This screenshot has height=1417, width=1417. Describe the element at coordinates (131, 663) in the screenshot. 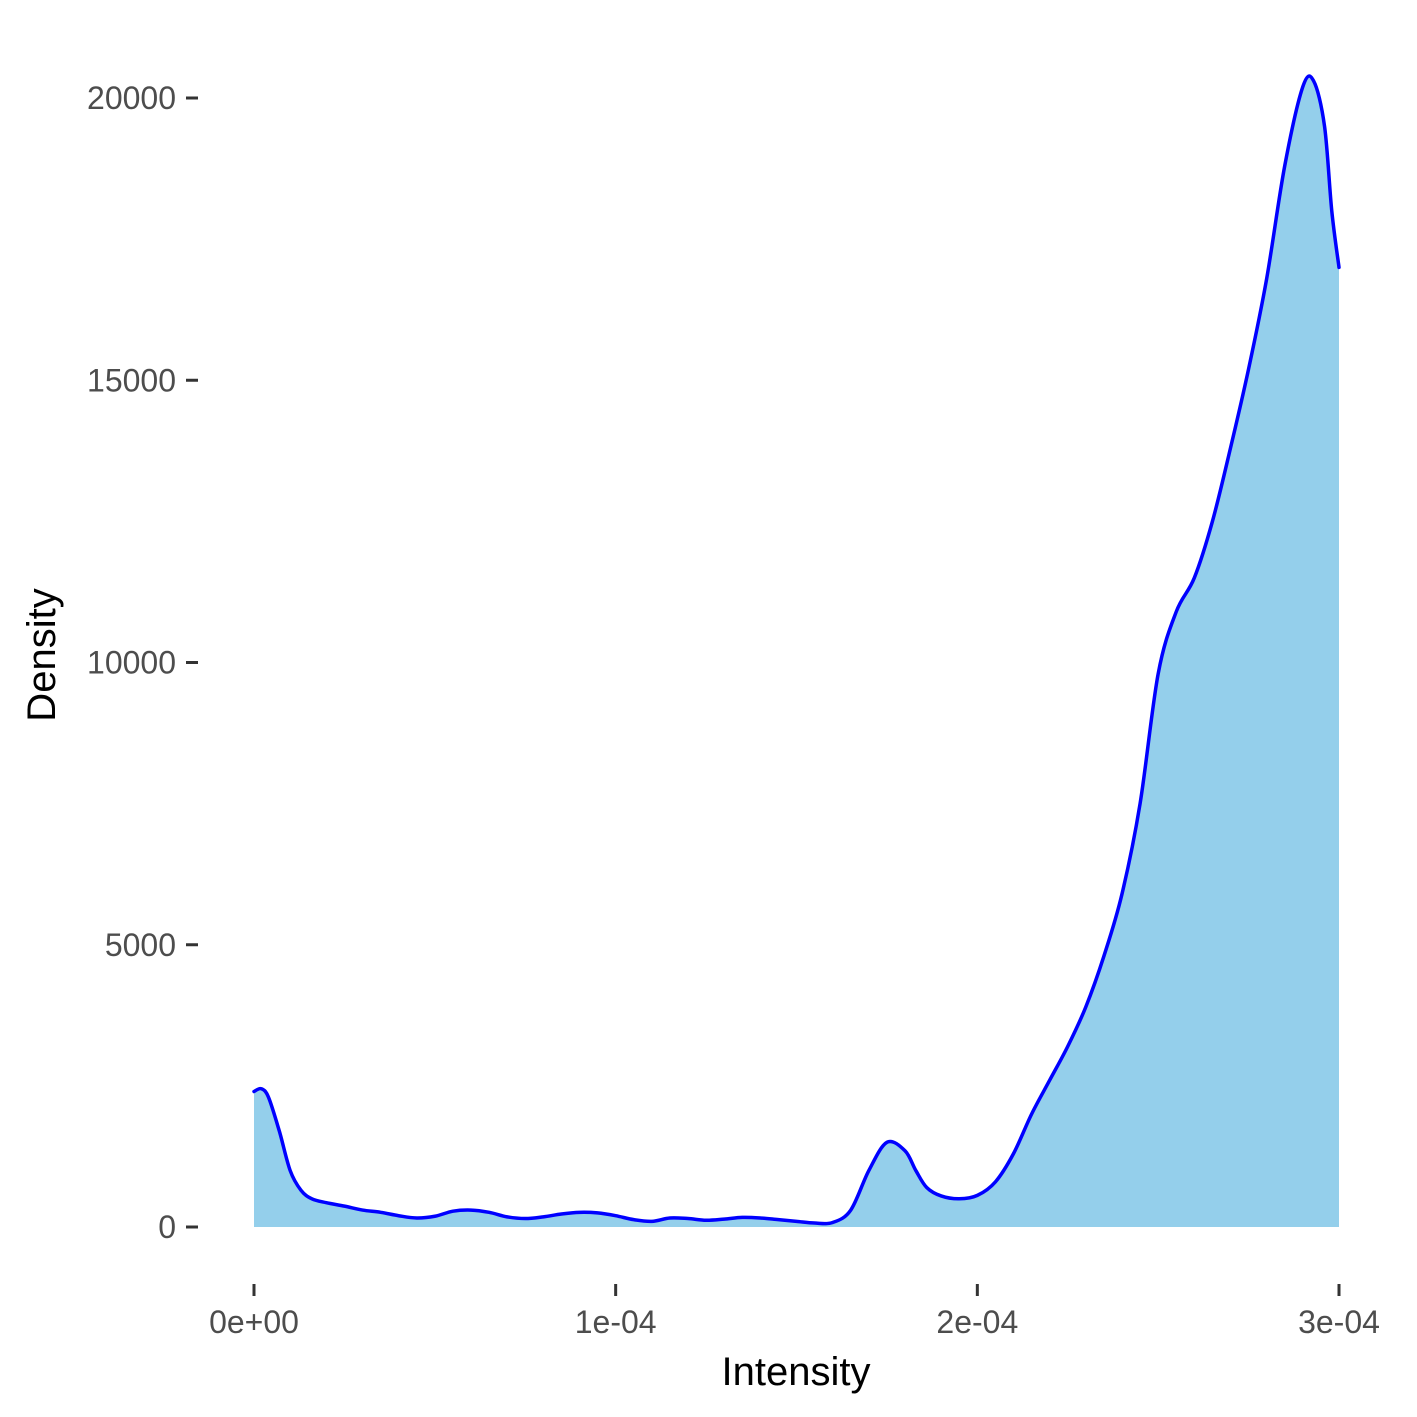

I see `y-tick-label: 10000` at that location.